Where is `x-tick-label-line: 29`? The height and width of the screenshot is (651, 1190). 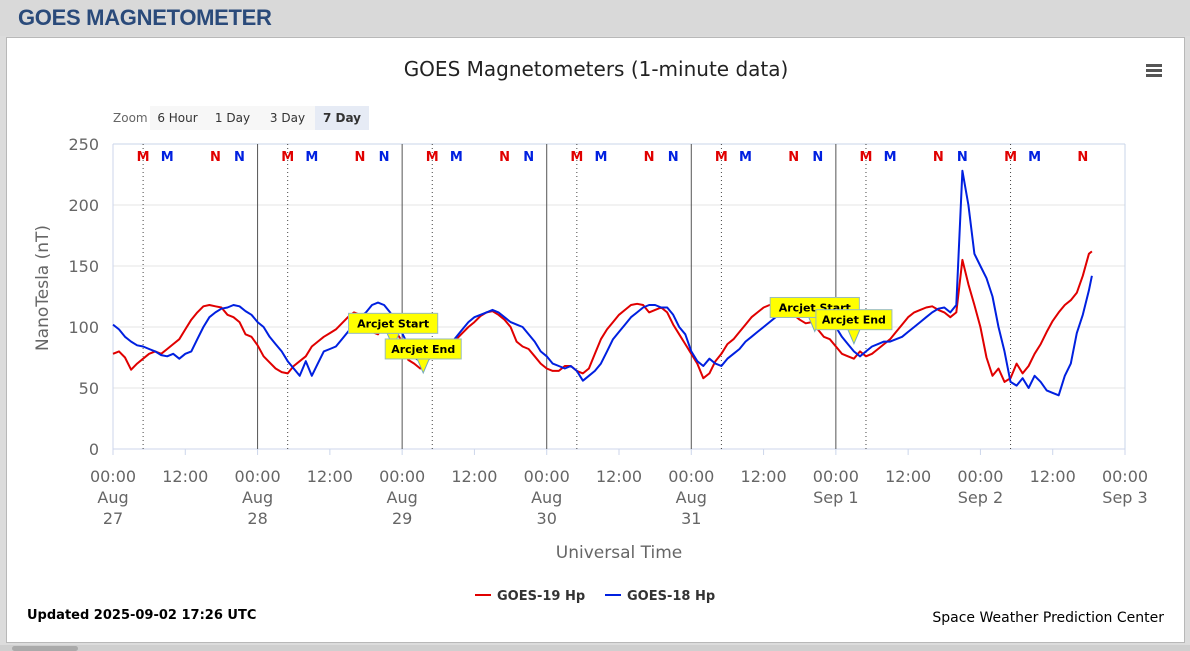
x-tick-label-line: 29 is located at coordinates (402, 518).